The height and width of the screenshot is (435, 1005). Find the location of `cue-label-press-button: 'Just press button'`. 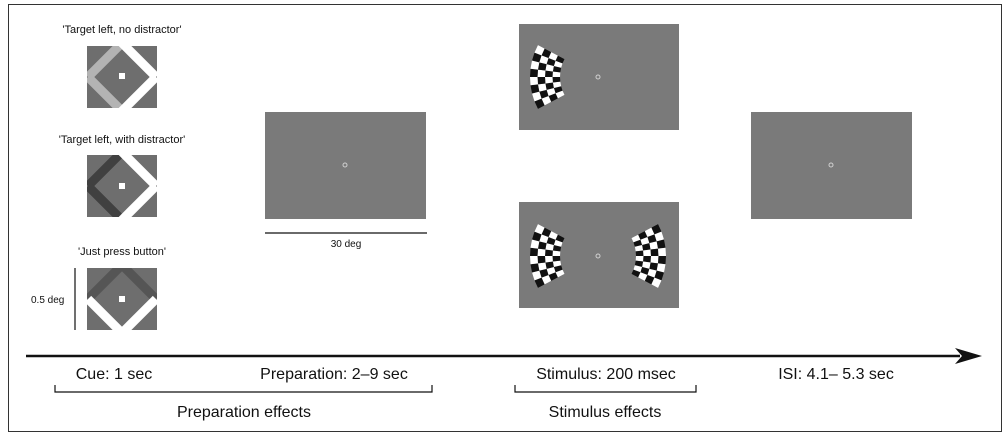

cue-label-press-button: 'Just press button' is located at coordinates (122, 252).